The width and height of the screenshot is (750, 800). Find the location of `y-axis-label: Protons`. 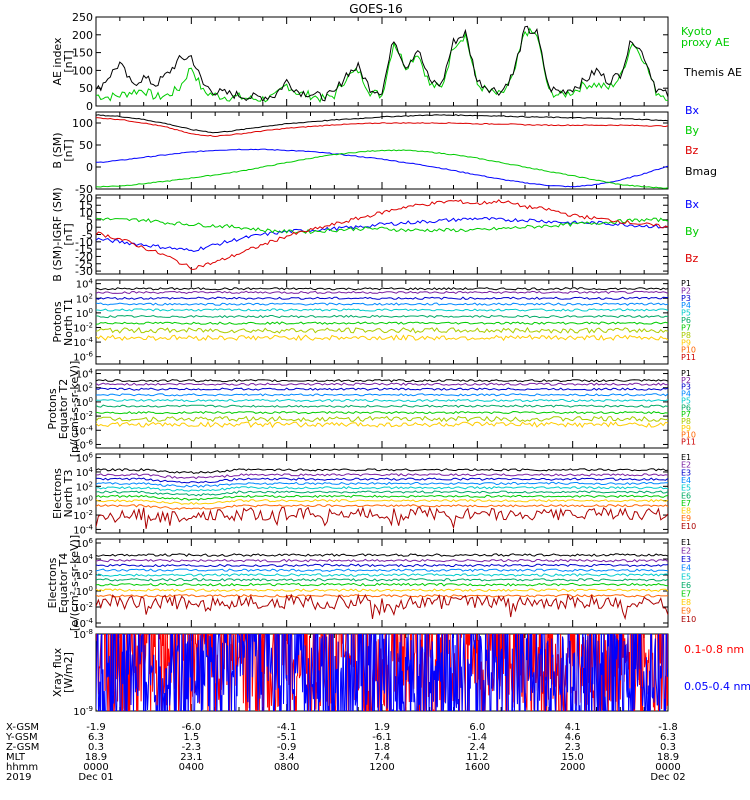

y-axis-label: Protons is located at coordinates (52, 408).